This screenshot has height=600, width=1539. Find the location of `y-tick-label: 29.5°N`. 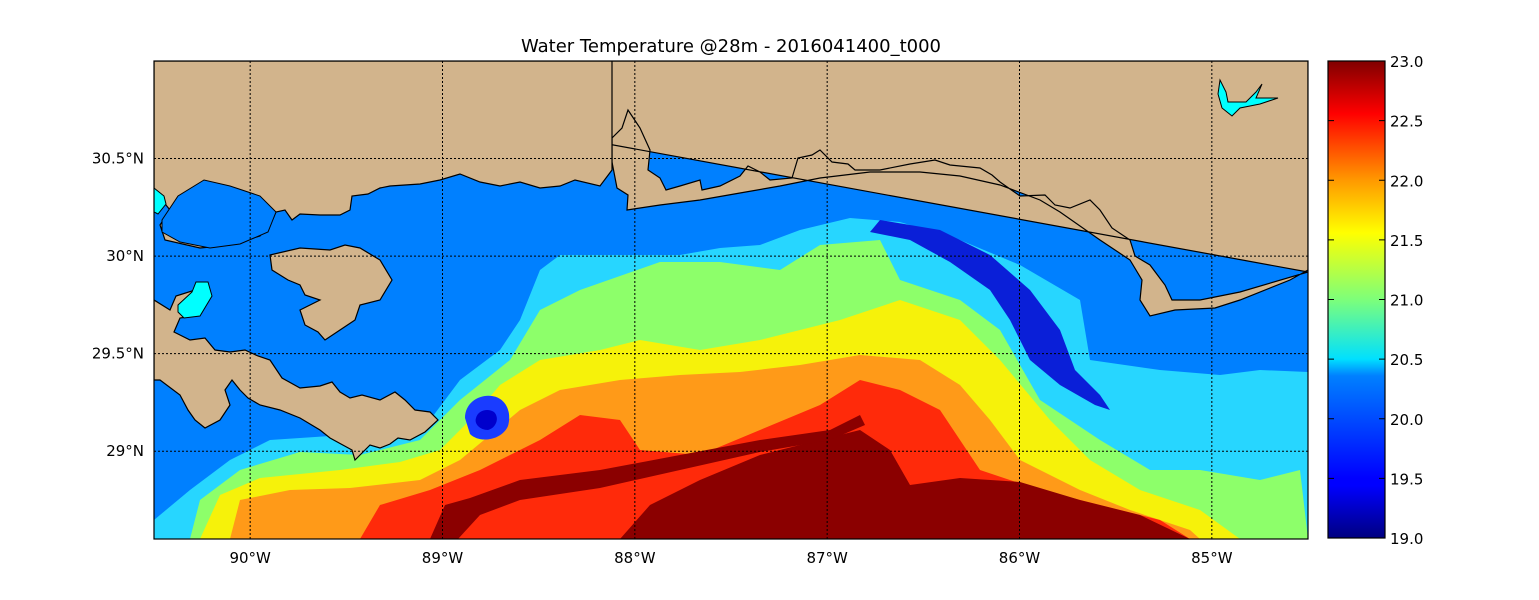

y-tick-label: 29.5°N is located at coordinates (118, 354).